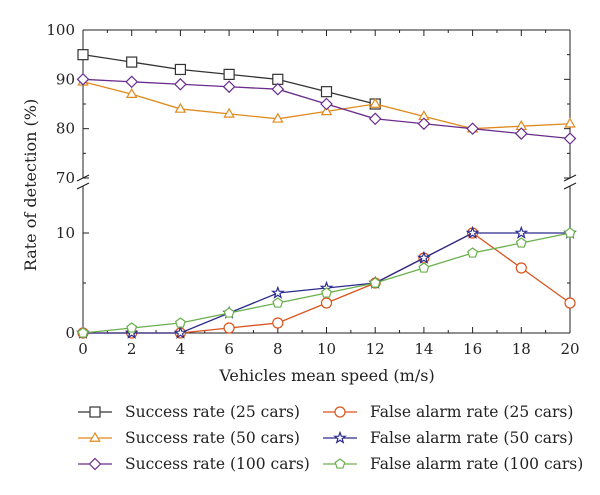 This screenshot has width=600, height=495. I want to click on legend-item: Success rate (25 cars), so click(189, 412).